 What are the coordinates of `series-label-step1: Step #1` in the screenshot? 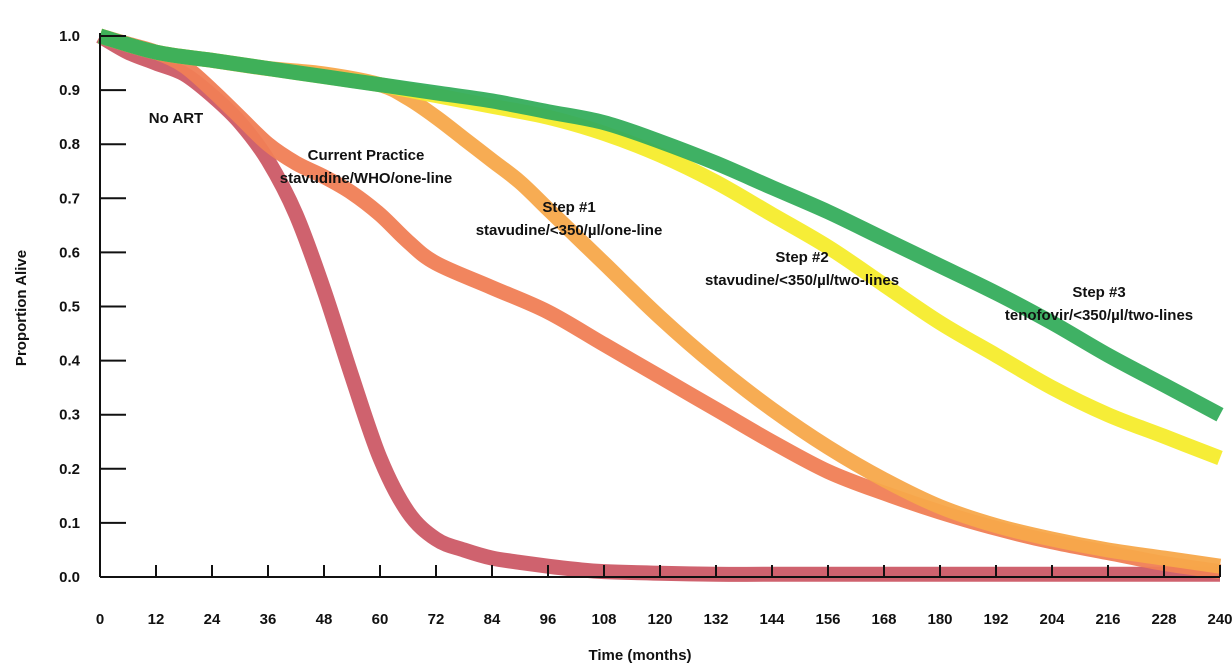 It's located at (568, 207).